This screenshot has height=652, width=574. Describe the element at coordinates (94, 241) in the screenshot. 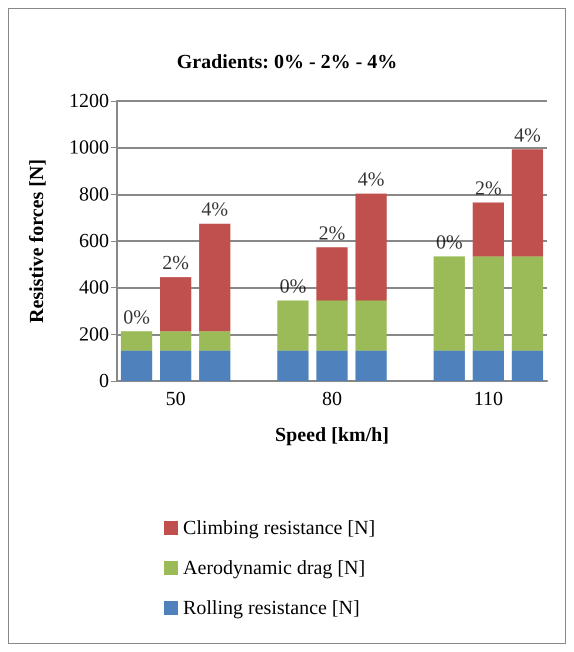

I see `y-tick-label: 600` at that location.